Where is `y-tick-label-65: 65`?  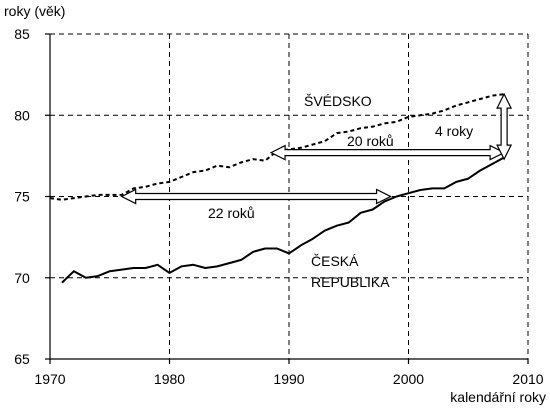 y-tick-label-65: 65 is located at coordinates (22, 359).